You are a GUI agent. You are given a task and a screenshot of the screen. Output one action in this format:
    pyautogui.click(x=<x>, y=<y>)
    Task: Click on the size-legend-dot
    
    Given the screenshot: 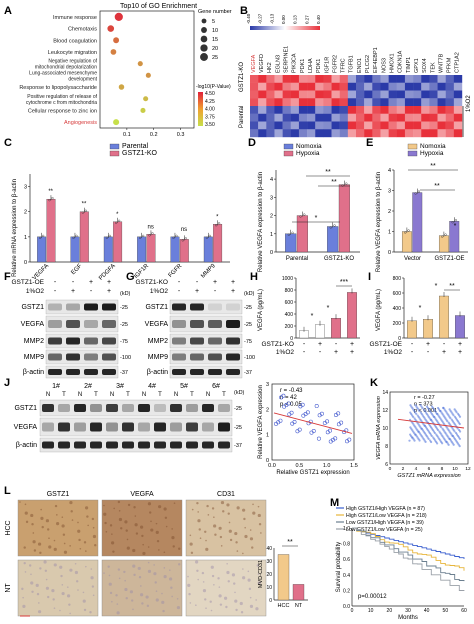 What is the action you would take?
    pyautogui.click(x=204, y=57)
    